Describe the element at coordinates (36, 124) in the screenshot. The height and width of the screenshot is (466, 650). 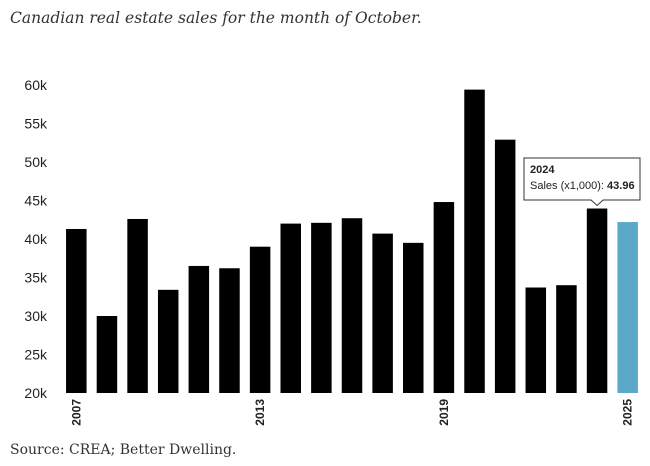
I see `y-tick-label: 55k` at that location.